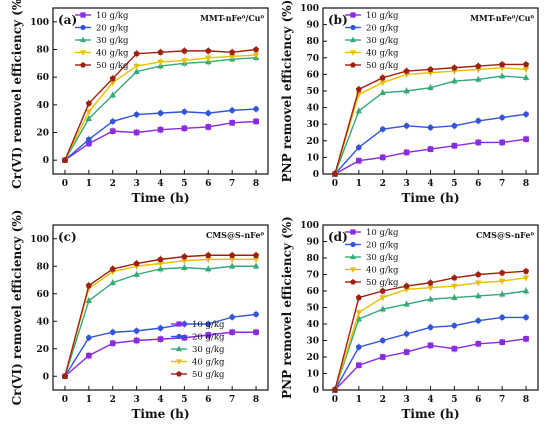  What do you see at coordinates (42, 106) in the screenshot?
I see `y-tick-label: 40` at bounding box center [42, 106].